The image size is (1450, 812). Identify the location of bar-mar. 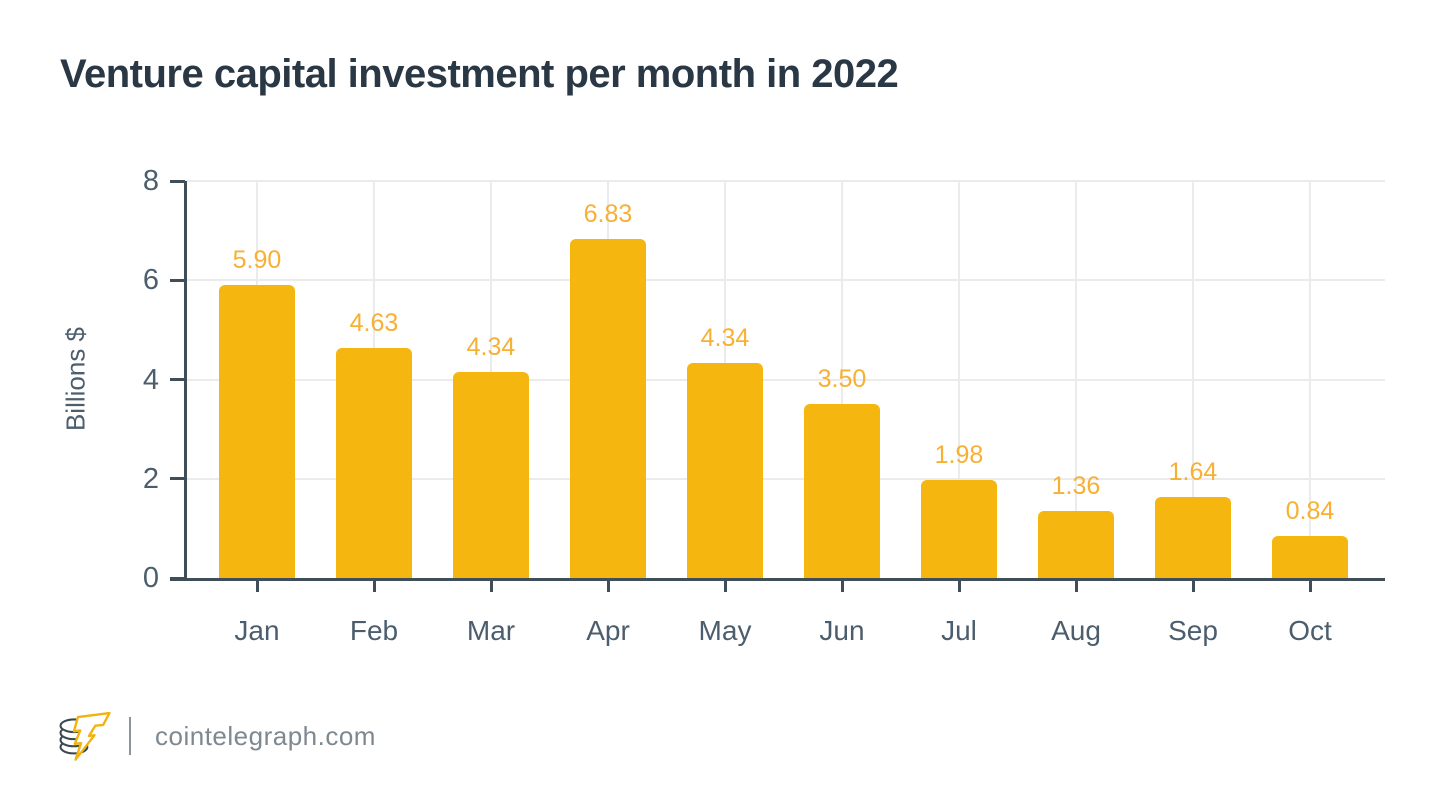
(491, 475).